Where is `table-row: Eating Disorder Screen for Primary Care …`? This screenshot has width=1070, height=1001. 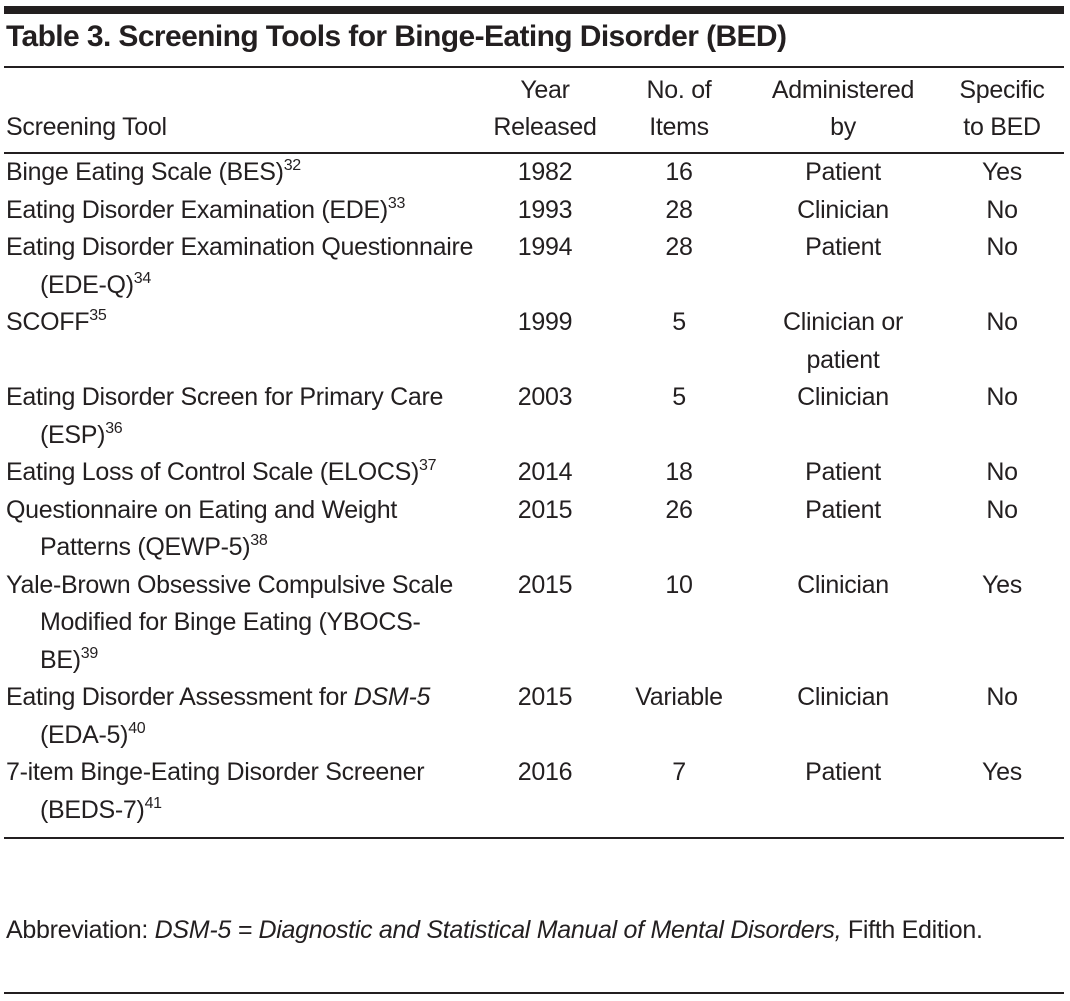 table-row: Eating Disorder Screen for Primary Care … is located at coordinates (534, 416).